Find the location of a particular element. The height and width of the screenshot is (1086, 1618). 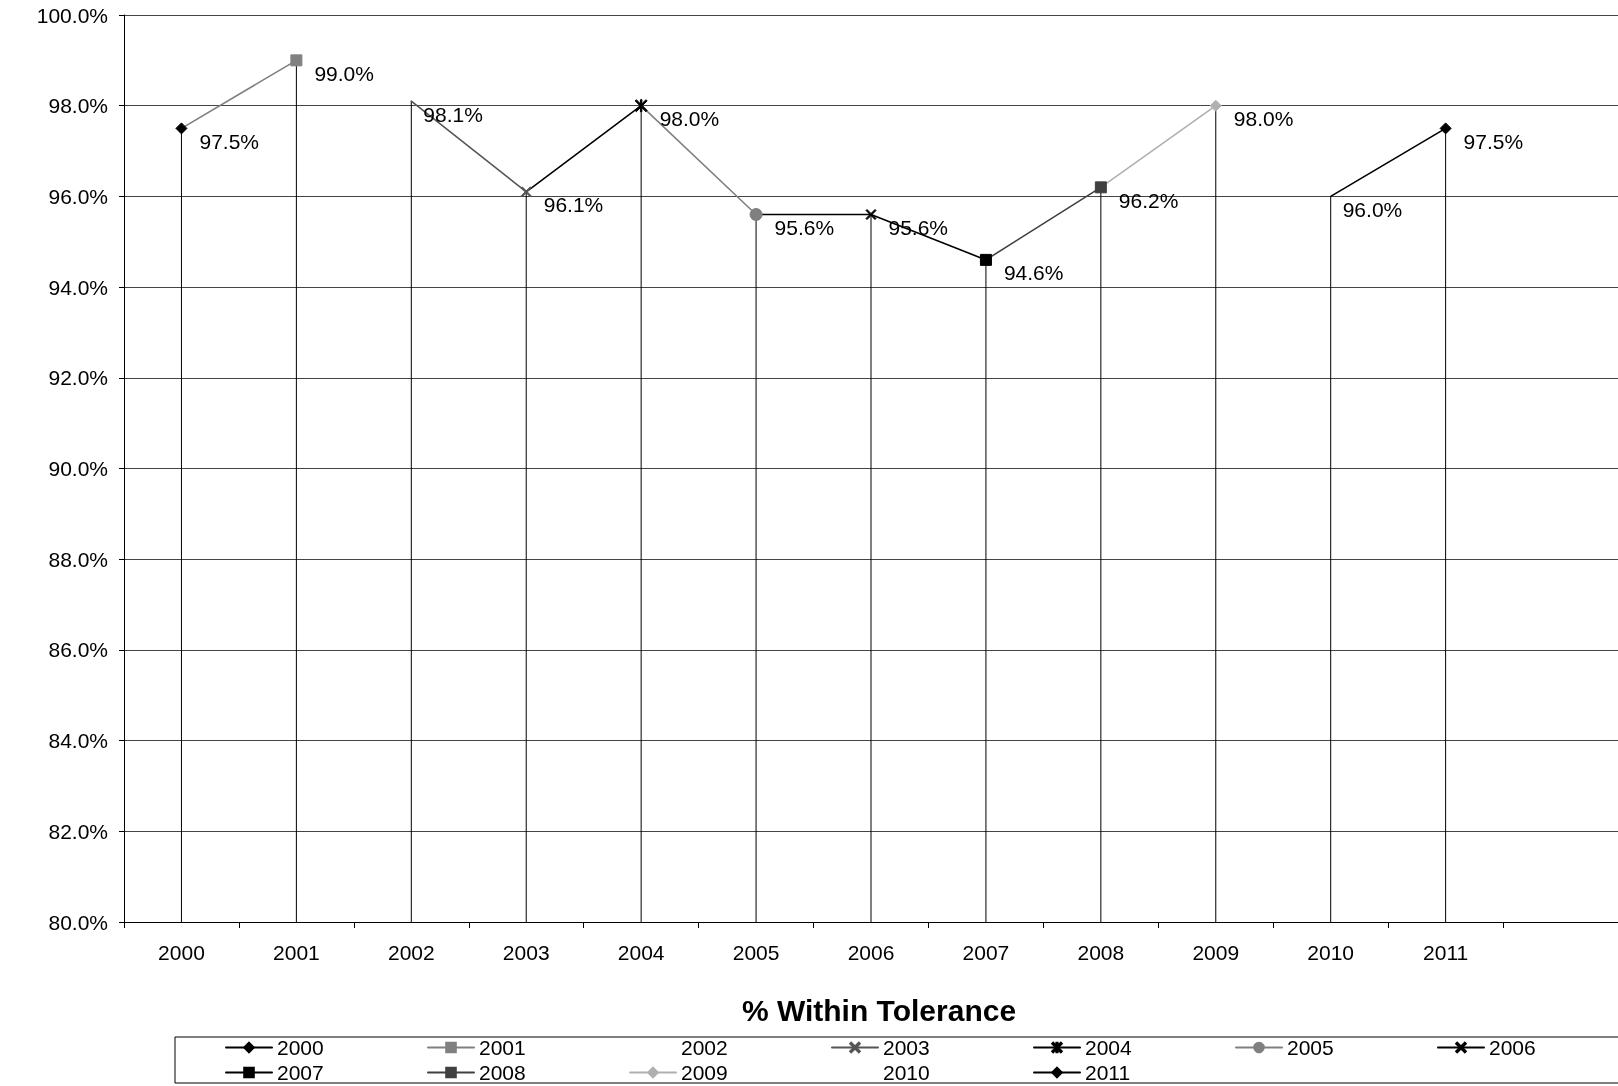

legend-label: 2008 is located at coordinates (502, 1072).